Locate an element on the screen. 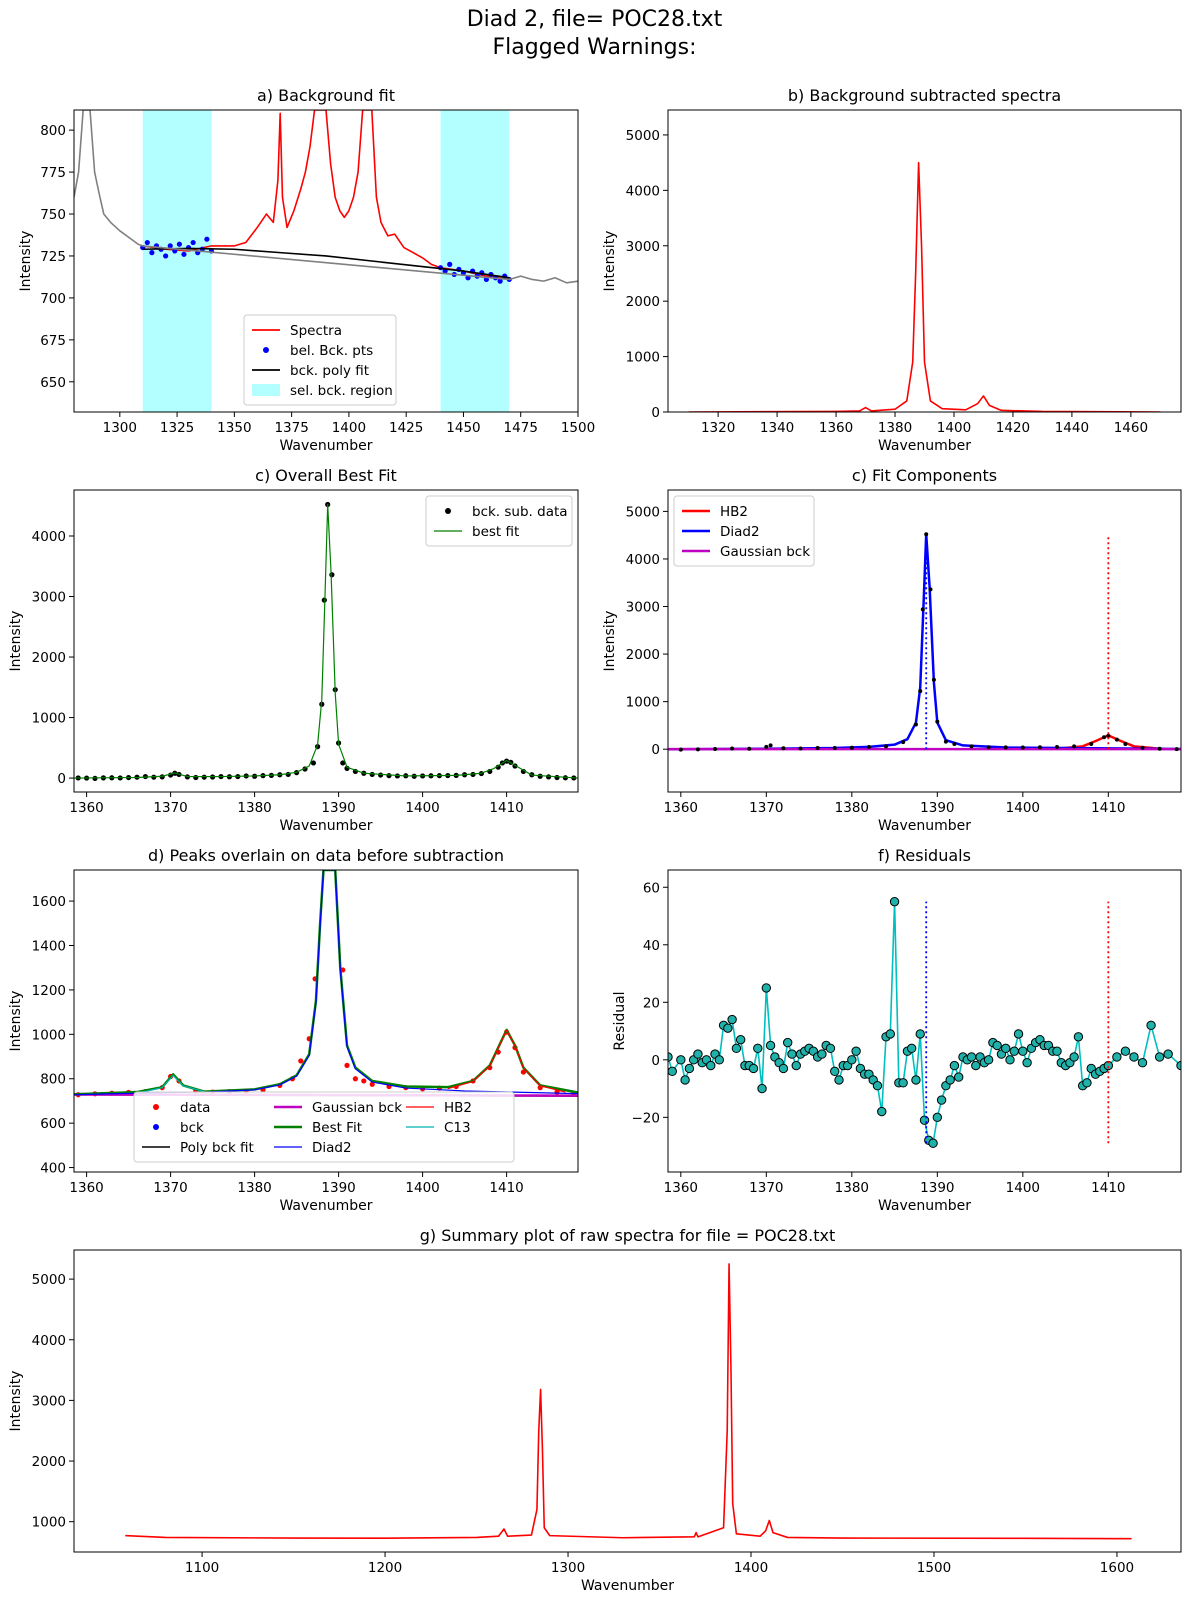 This screenshot has height=1605, width=1189. plot-area is located at coordinates (924, 642).